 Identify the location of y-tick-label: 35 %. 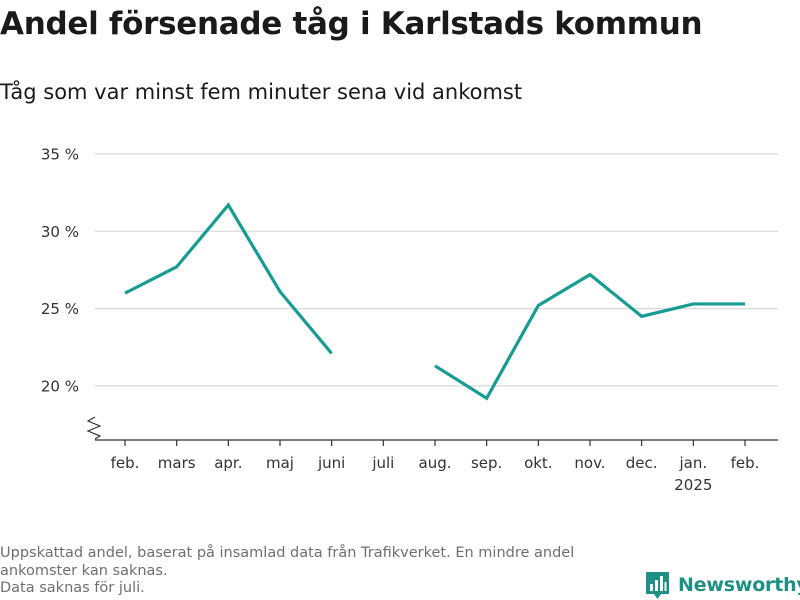
(60, 155).